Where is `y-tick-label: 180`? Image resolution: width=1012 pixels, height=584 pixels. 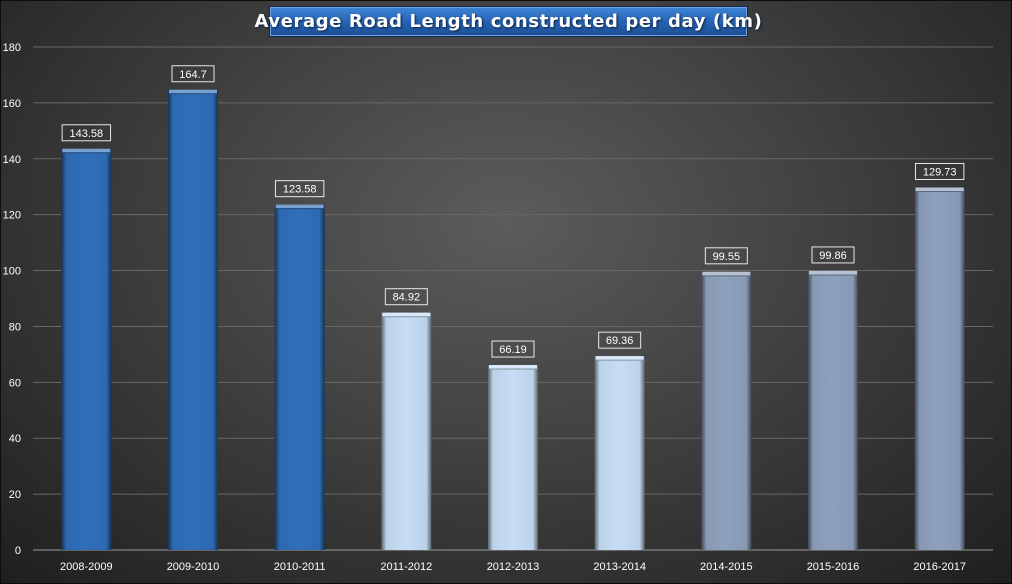 y-tick-label: 180 is located at coordinates (12, 48).